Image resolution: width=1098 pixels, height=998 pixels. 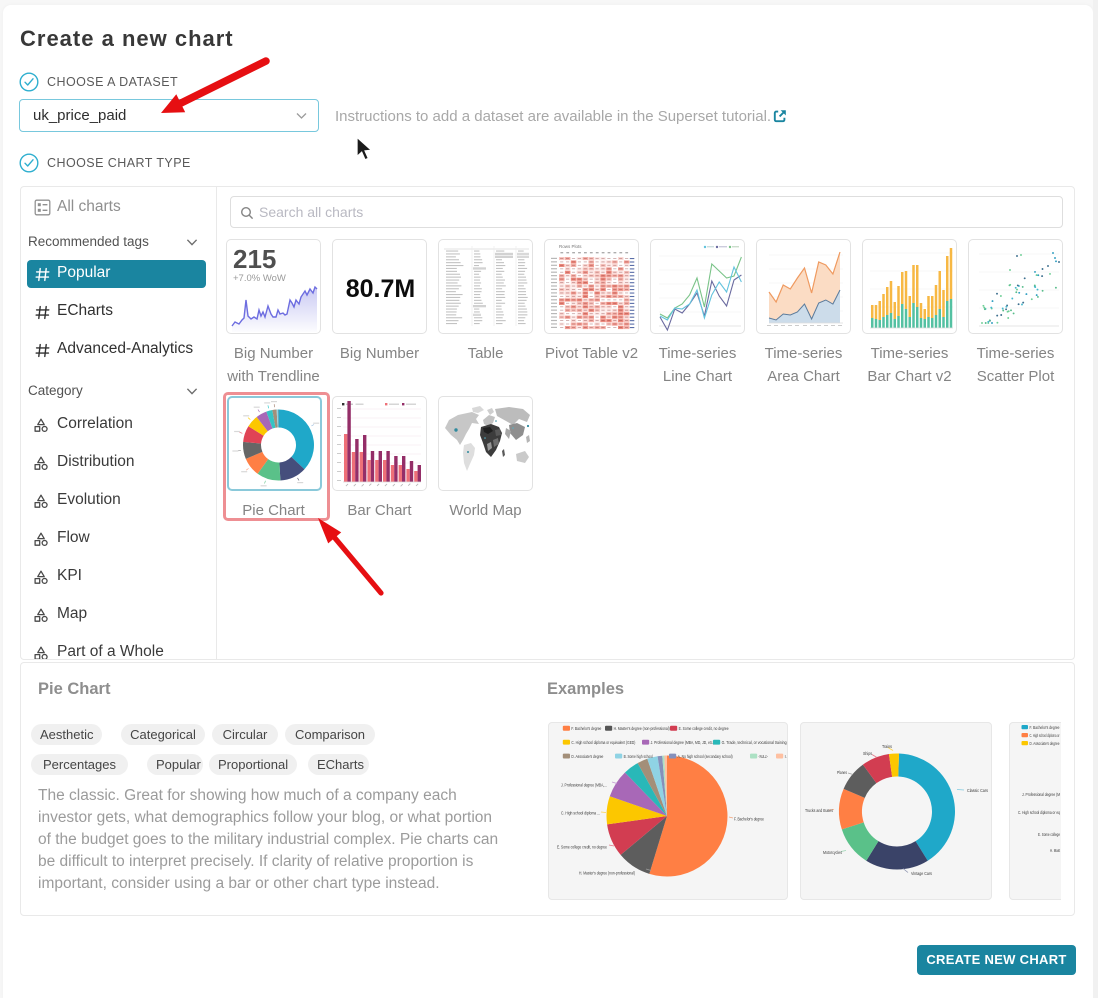 What do you see at coordinates (1055, 851) in the screenshot?
I see `svg-text: H. Mast` at bounding box center [1055, 851].